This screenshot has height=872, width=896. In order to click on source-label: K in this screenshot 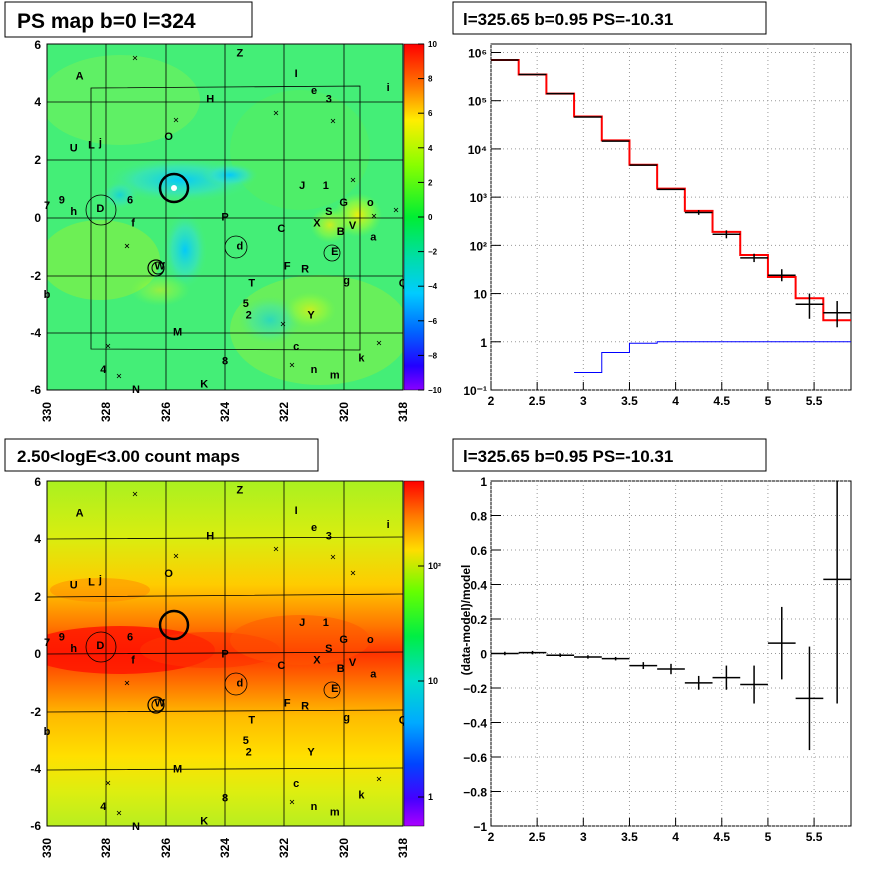, I will do `click(204, 384)`.